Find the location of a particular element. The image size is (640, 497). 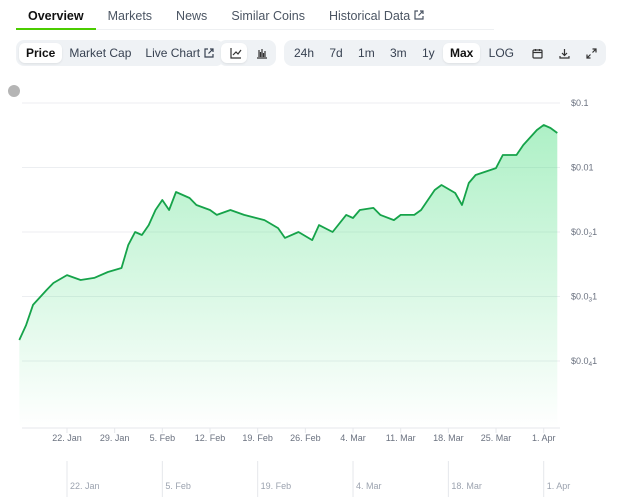

metric-market-cap-button: Market Cap is located at coordinates (100, 53).